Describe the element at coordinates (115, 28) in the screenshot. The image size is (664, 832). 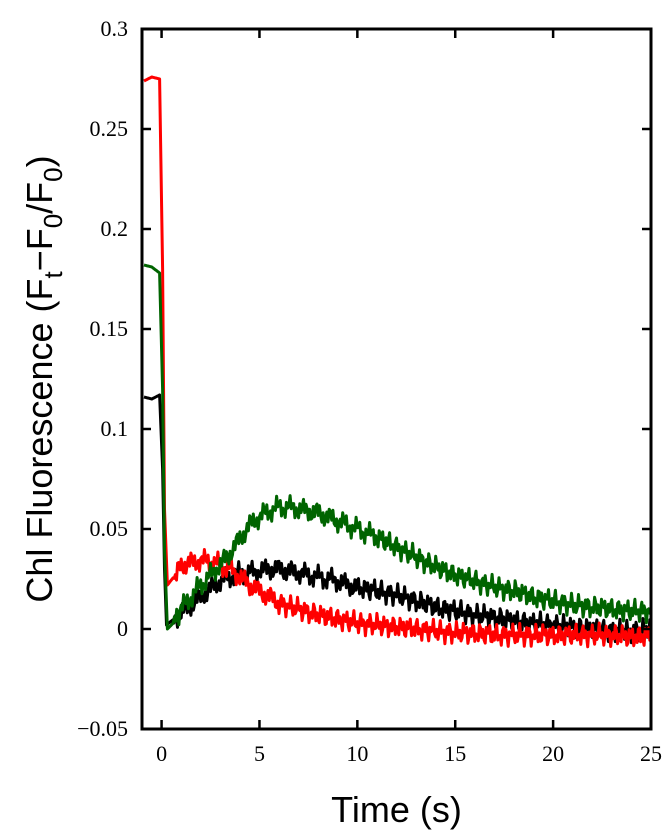
I see `y-tick-label: 0.3` at that location.